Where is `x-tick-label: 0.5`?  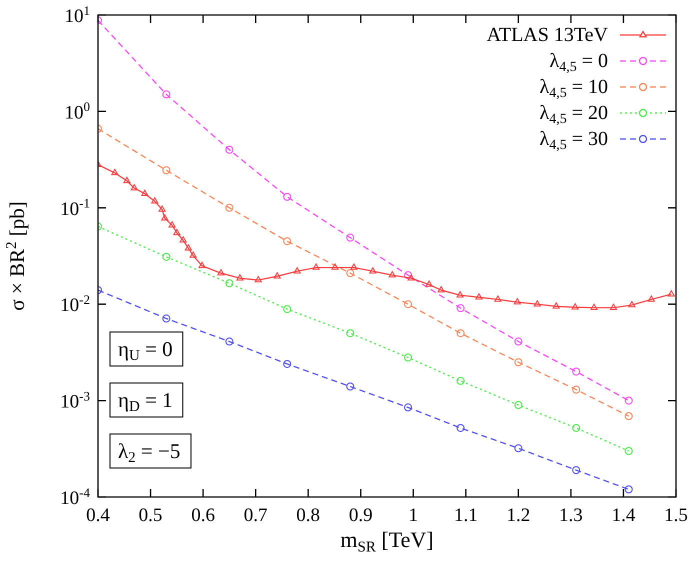 x-tick-label: 0.5 is located at coordinates (150, 515).